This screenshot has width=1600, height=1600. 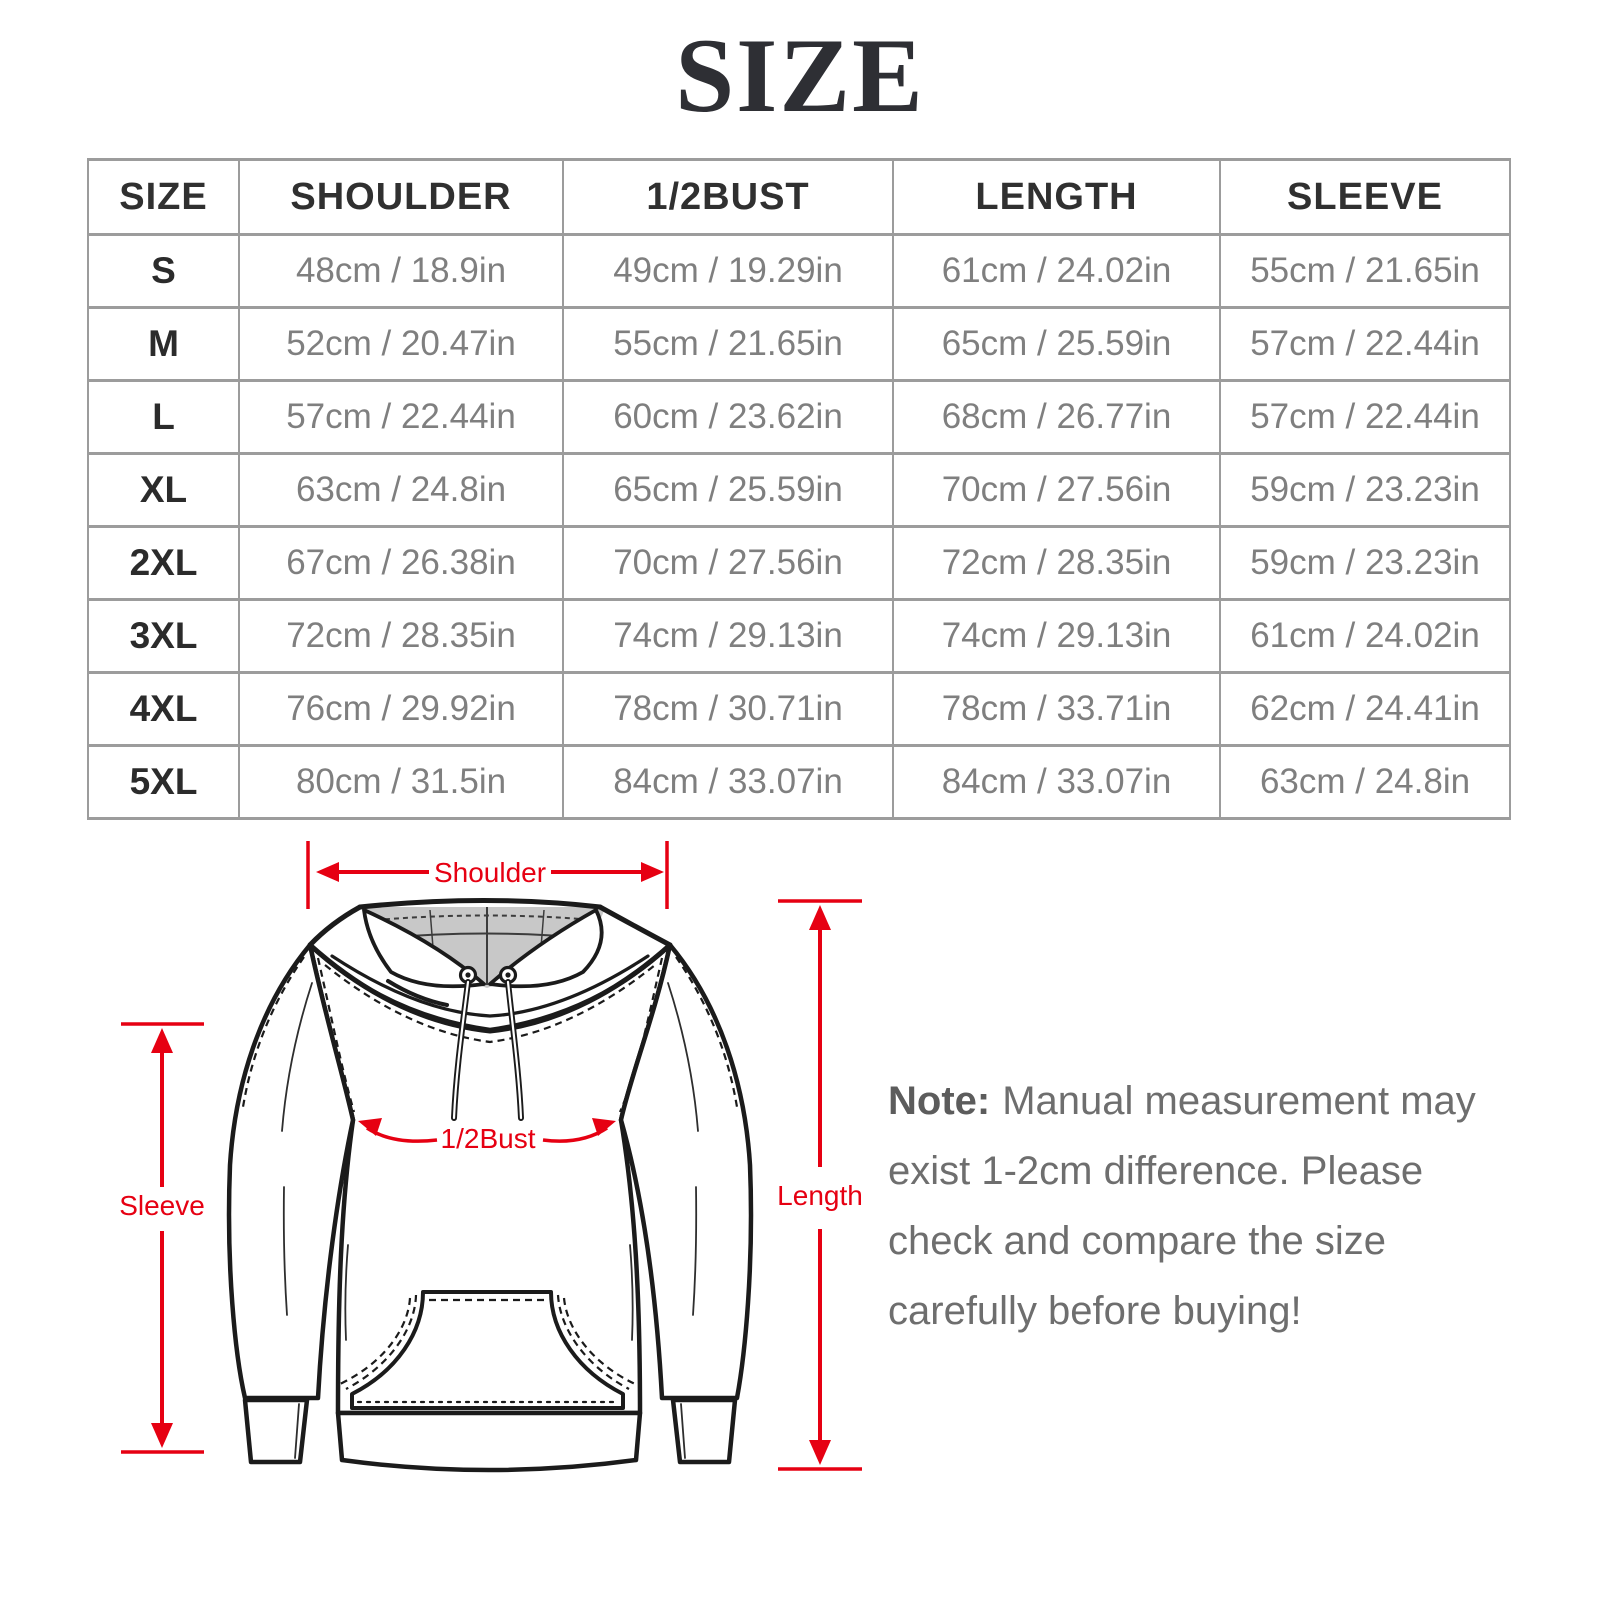 What do you see at coordinates (401, 563) in the screenshot?
I see `cell-shoulder: 67cm / 26.38in` at bounding box center [401, 563].